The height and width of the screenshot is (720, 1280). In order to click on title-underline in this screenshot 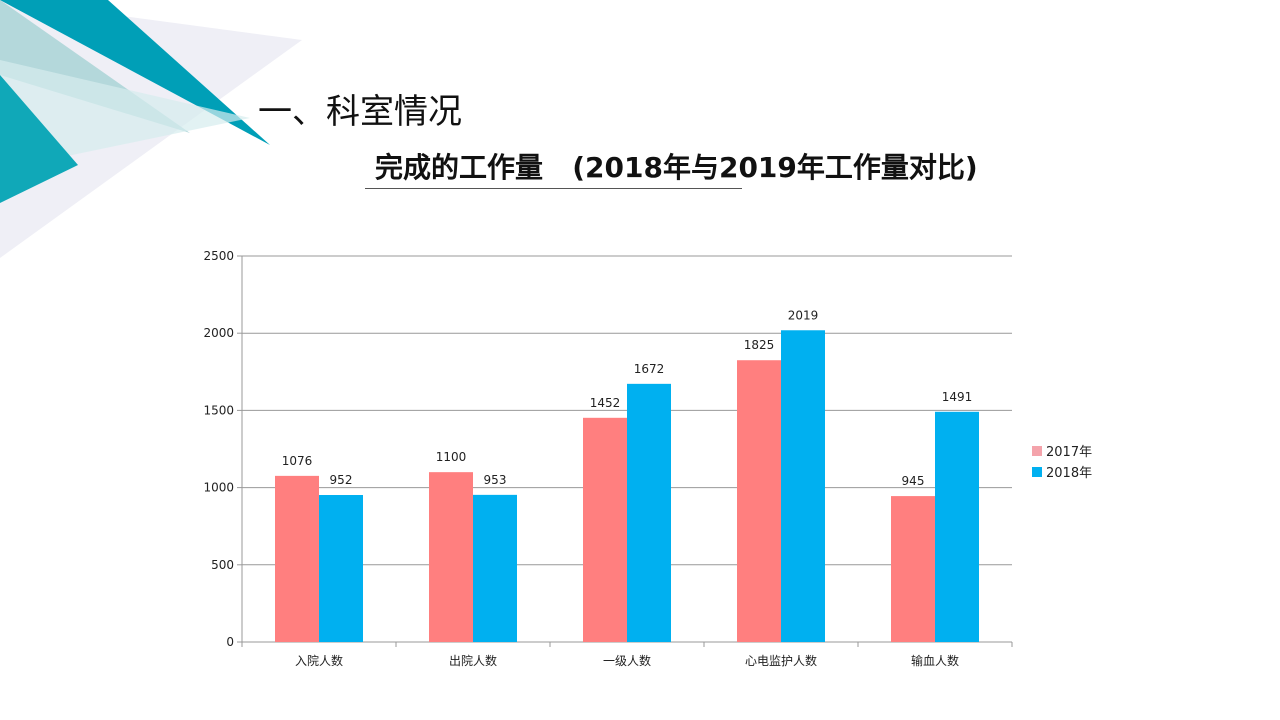, I will do `click(553, 188)`.